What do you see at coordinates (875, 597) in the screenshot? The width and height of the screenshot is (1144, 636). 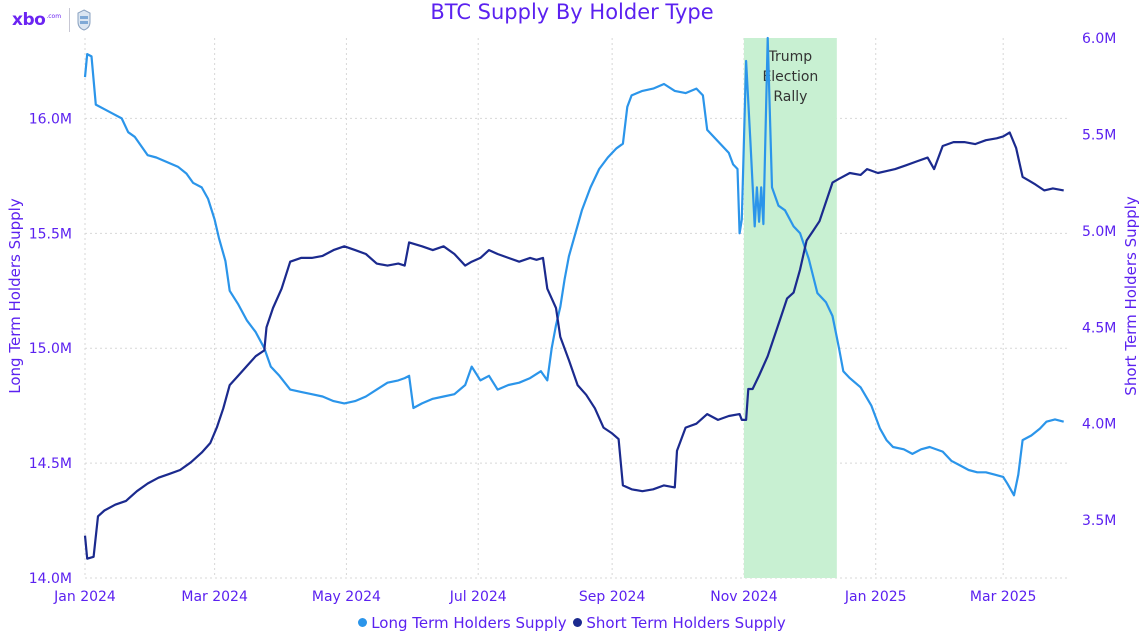 I see `x-tick-label: Jan 2025` at bounding box center [875, 597].